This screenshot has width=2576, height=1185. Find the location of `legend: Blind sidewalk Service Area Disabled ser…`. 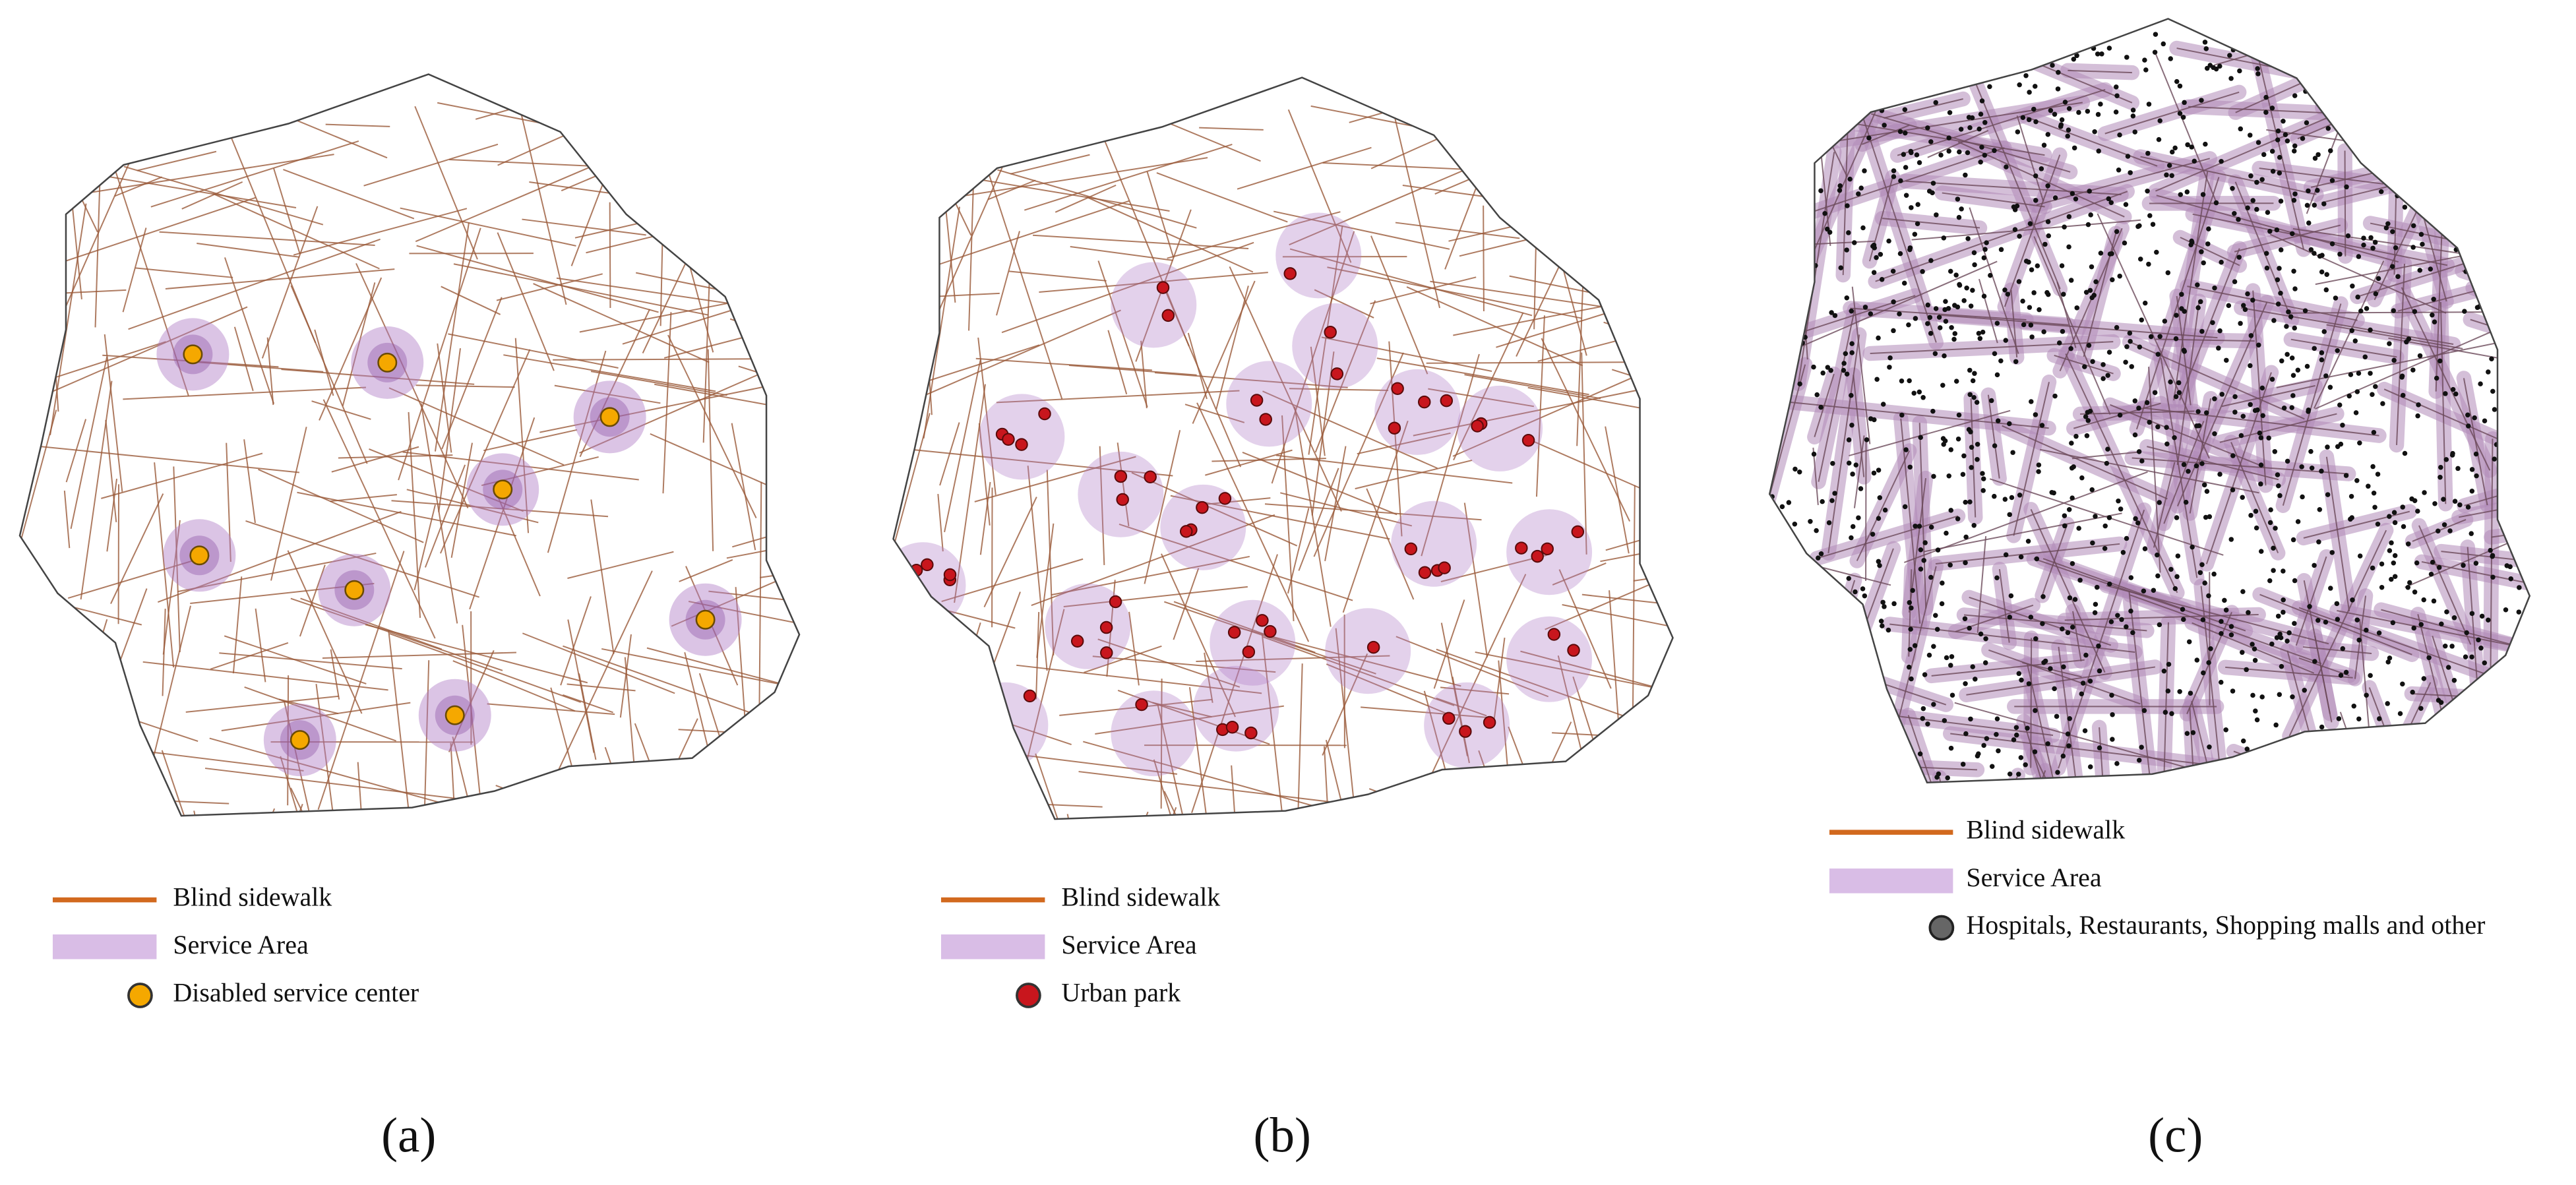

legend: Blind sidewalk Service Area Disabled ser… is located at coordinates (235, 945).